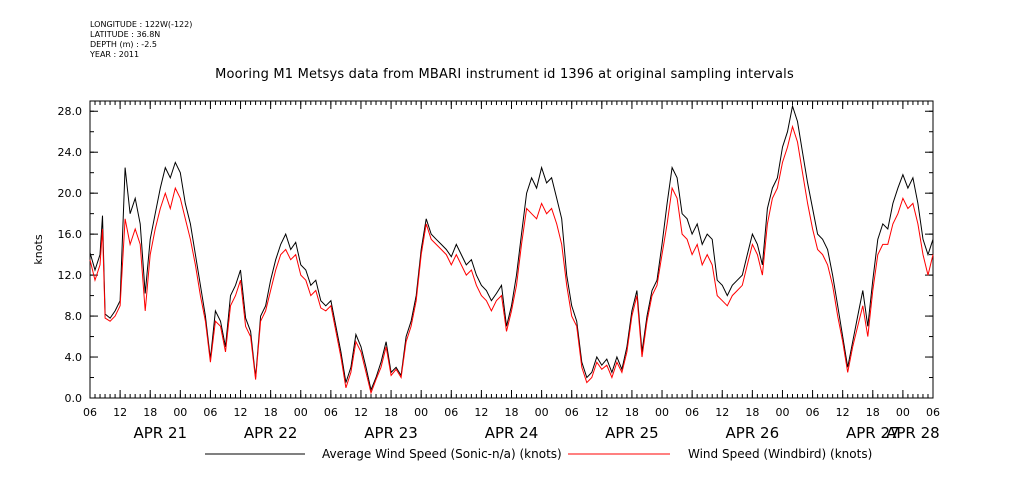  What do you see at coordinates (38, 249) in the screenshot?
I see `y-axis-label: knots` at bounding box center [38, 249].